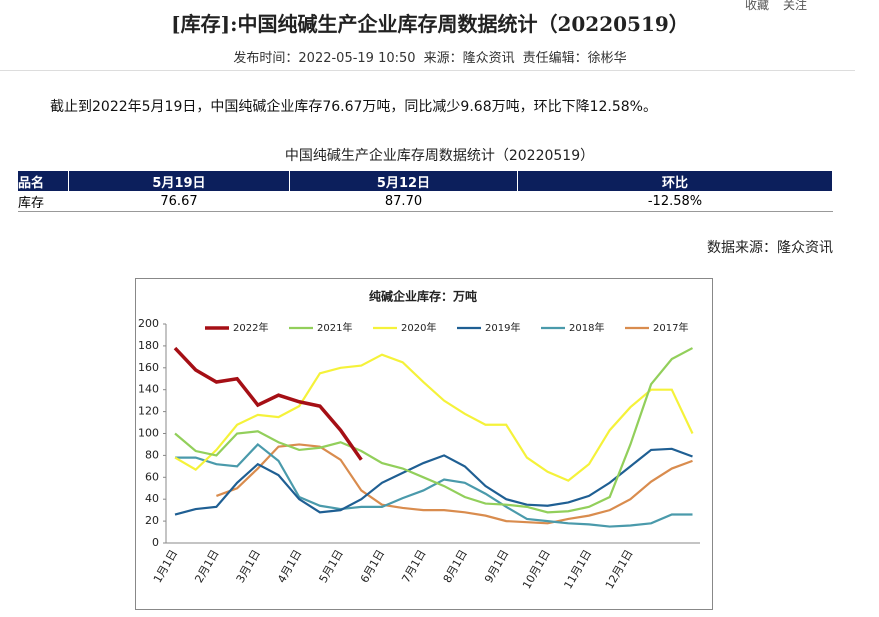  Describe the element at coordinates (418, 327) in the screenshot. I see `legend-label: 2020年` at that location.